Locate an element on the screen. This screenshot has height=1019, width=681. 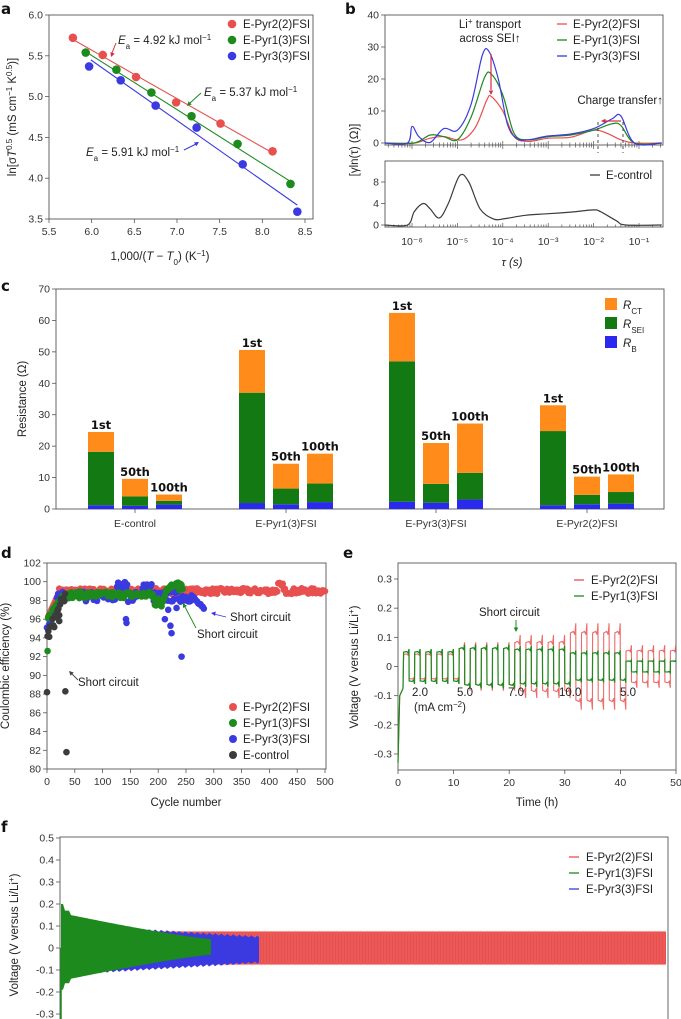
activation-energy-label-pyr33: Ea = 5.91 kJ mol−1 is located at coordinates (133, 154).